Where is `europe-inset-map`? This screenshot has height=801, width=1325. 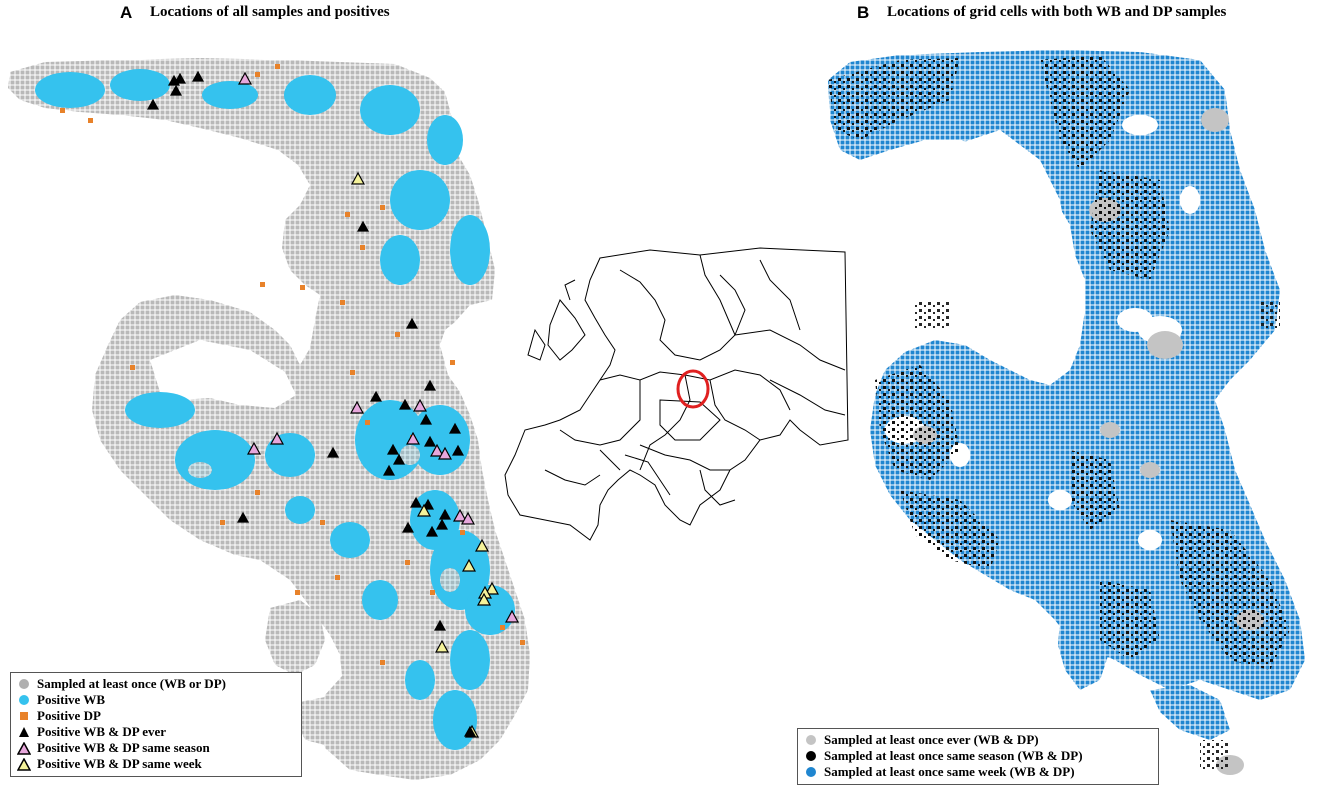 europe-inset-map is located at coordinates (676, 394).